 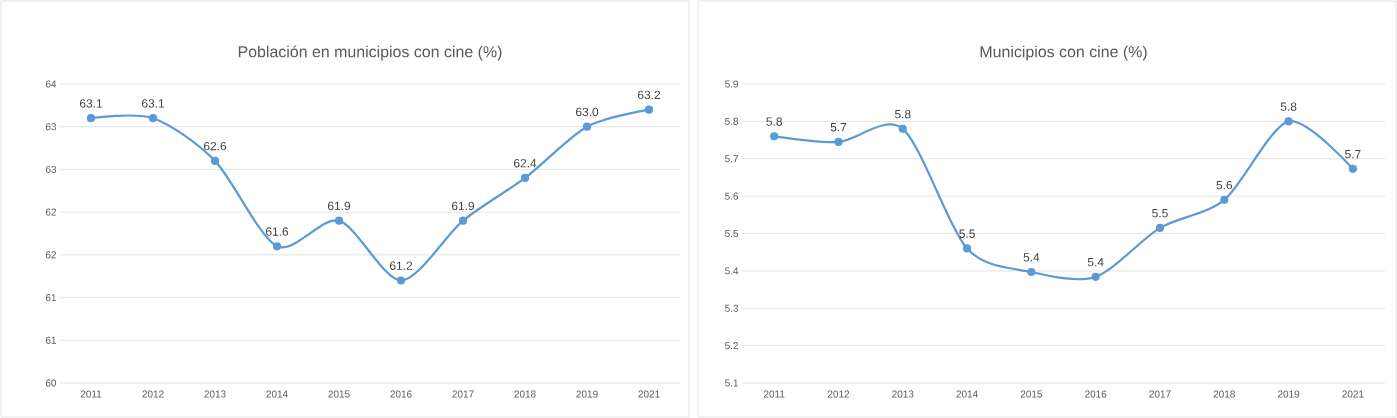 What do you see at coordinates (732, 346) in the screenshot?
I see `y-tick-label: 5.2` at bounding box center [732, 346].